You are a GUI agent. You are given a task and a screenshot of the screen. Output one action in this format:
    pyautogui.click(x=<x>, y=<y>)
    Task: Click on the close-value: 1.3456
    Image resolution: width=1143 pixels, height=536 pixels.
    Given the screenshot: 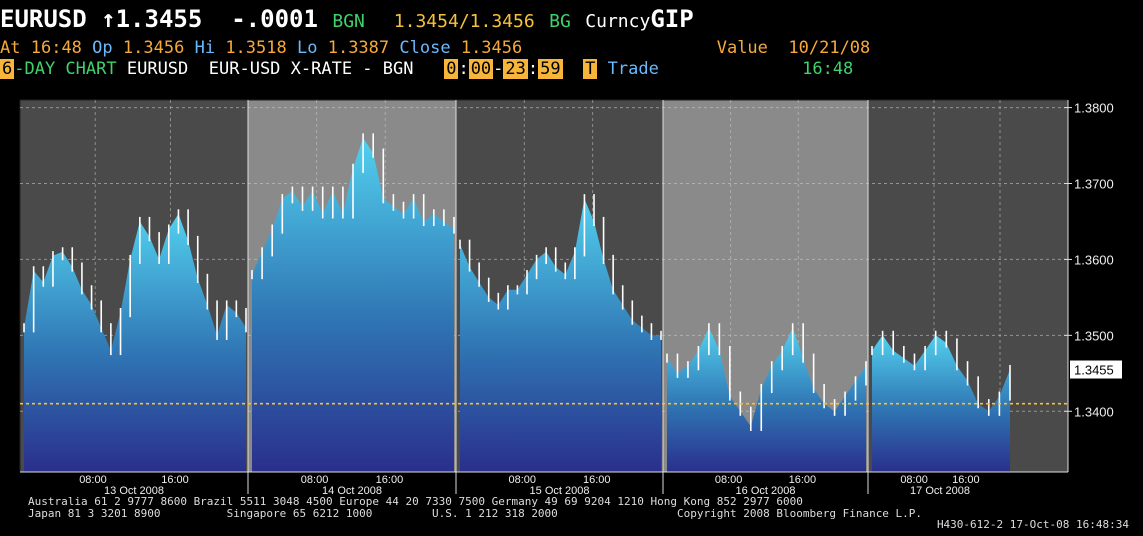 What is the action you would take?
    pyautogui.click(x=491, y=48)
    